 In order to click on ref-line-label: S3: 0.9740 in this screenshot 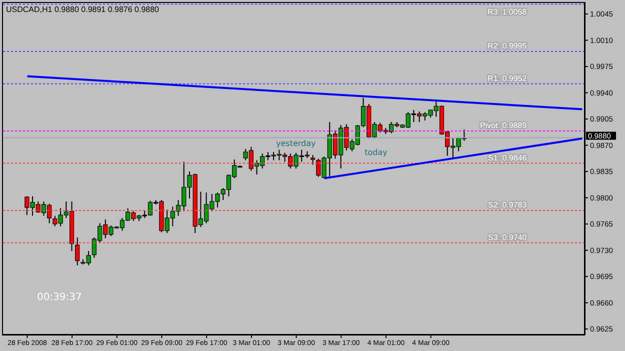, I will do `click(508, 237)`.